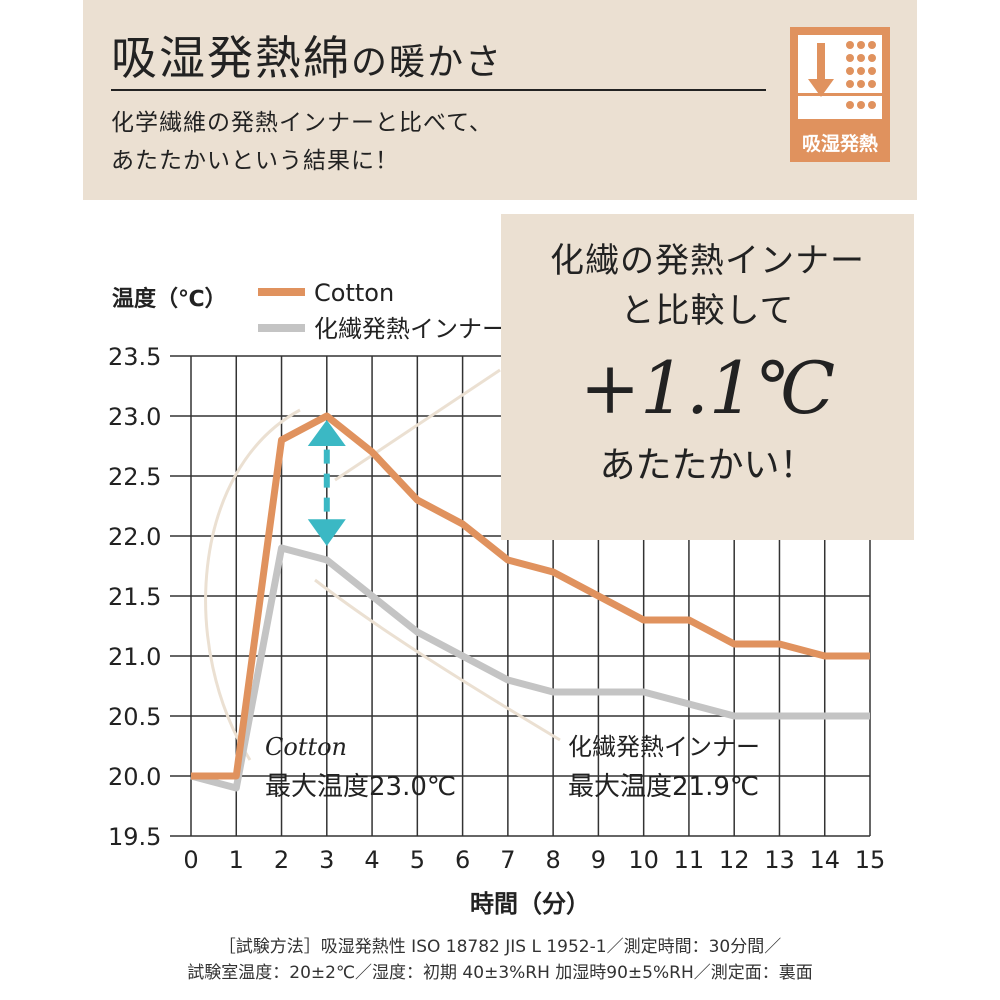  What do you see at coordinates (306, 747) in the screenshot?
I see `cotton-annotation: Cotton` at bounding box center [306, 747].